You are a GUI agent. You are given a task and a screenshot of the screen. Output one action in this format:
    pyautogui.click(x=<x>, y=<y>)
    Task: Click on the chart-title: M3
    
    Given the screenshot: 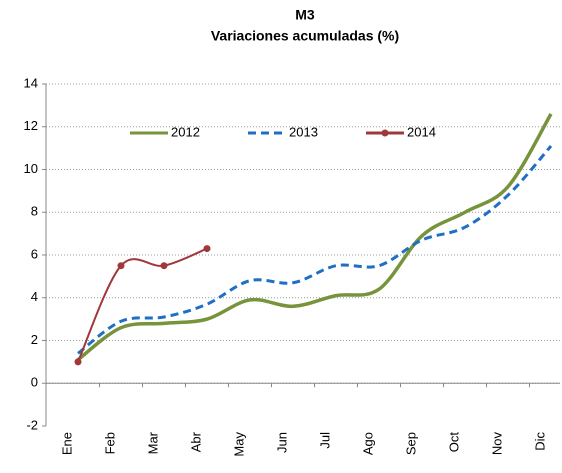 What is the action you would take?
    pyautogui.click(x=305, y=15)
    